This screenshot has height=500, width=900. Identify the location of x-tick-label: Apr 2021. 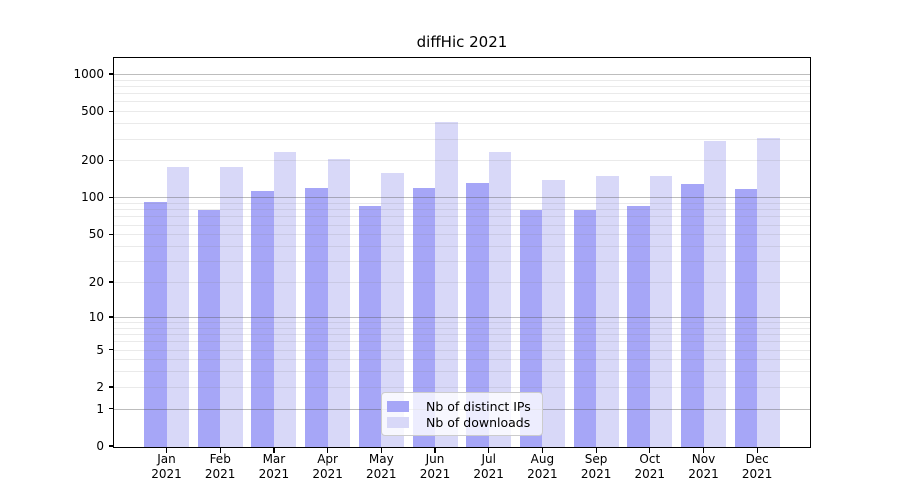
(327, 466).